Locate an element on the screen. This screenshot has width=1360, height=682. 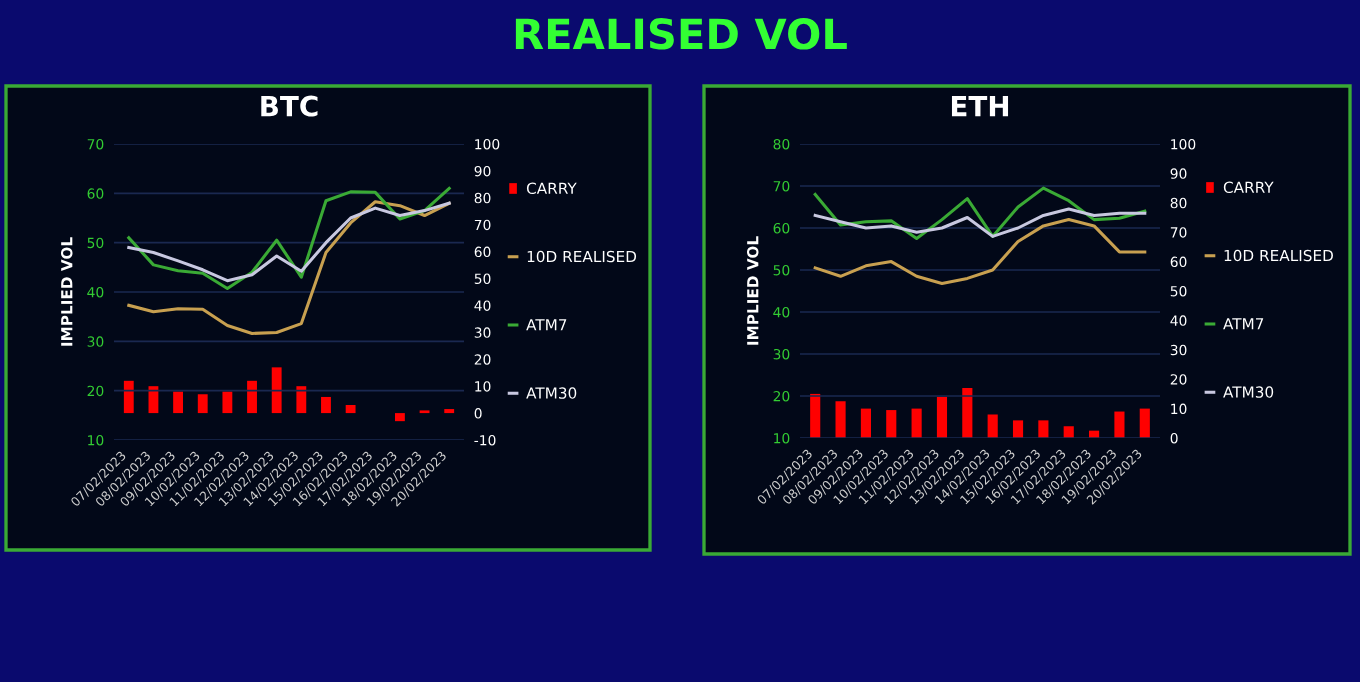
chart-title: BTC is located at coordinates (289, 106).